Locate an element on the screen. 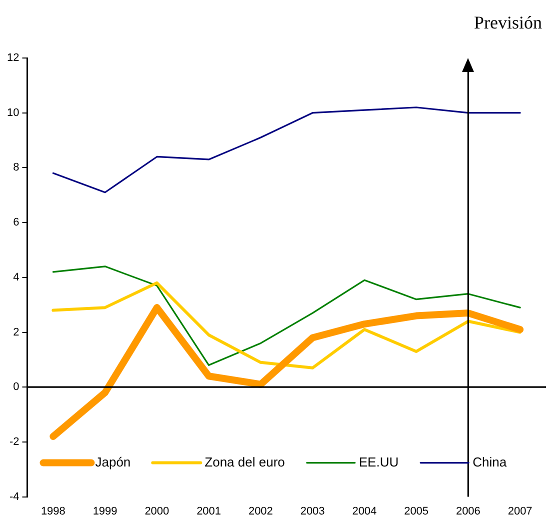  y-tick-label: 6 is located at coordinates (16, 222).